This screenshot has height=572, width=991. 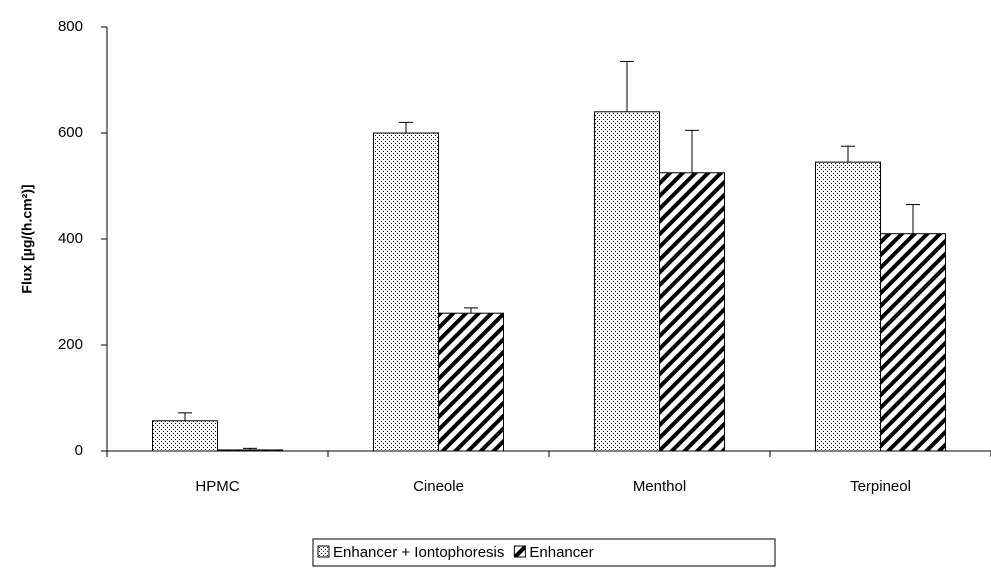 What do you see at coordinates (79, 450) in the screenshot?
I see `y-tick-label: 0` at bounding box center [79, 450].